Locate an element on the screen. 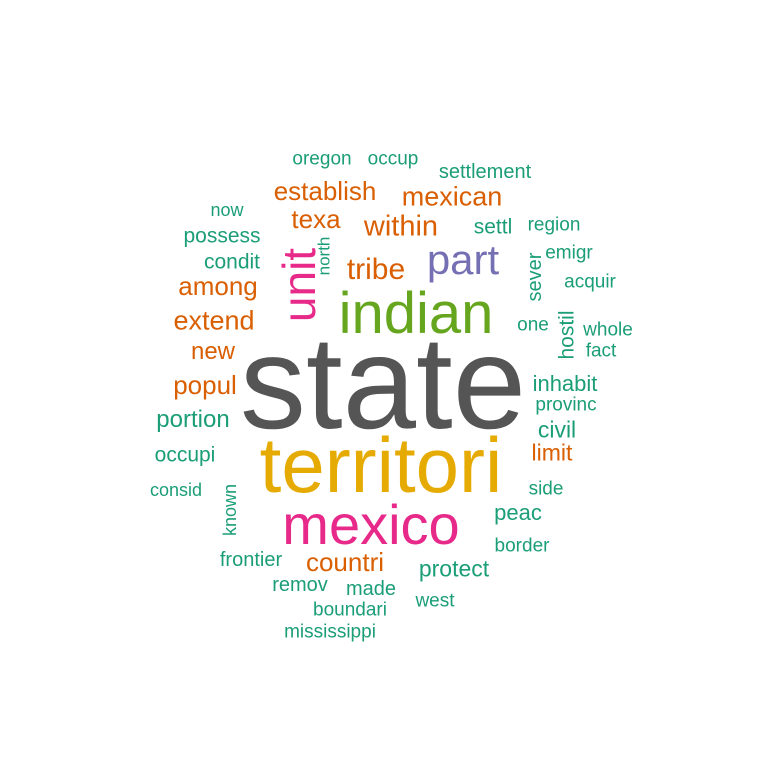 Image resolution: width=768 pixels, height=768 pixels. word-west: west is located at coordinates (435, 601).